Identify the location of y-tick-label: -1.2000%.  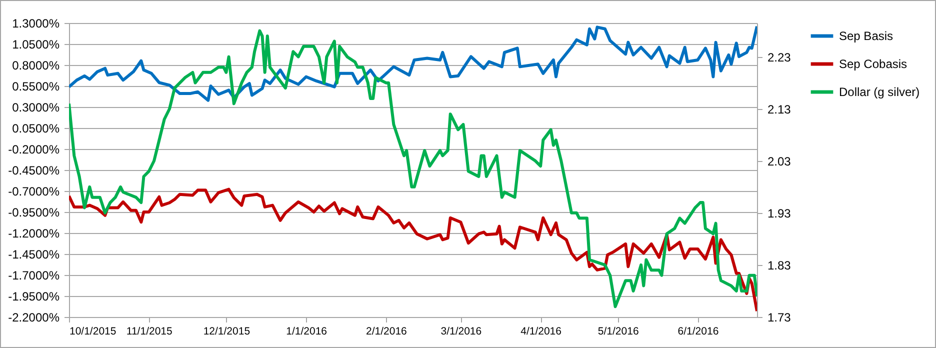
(34, 233).